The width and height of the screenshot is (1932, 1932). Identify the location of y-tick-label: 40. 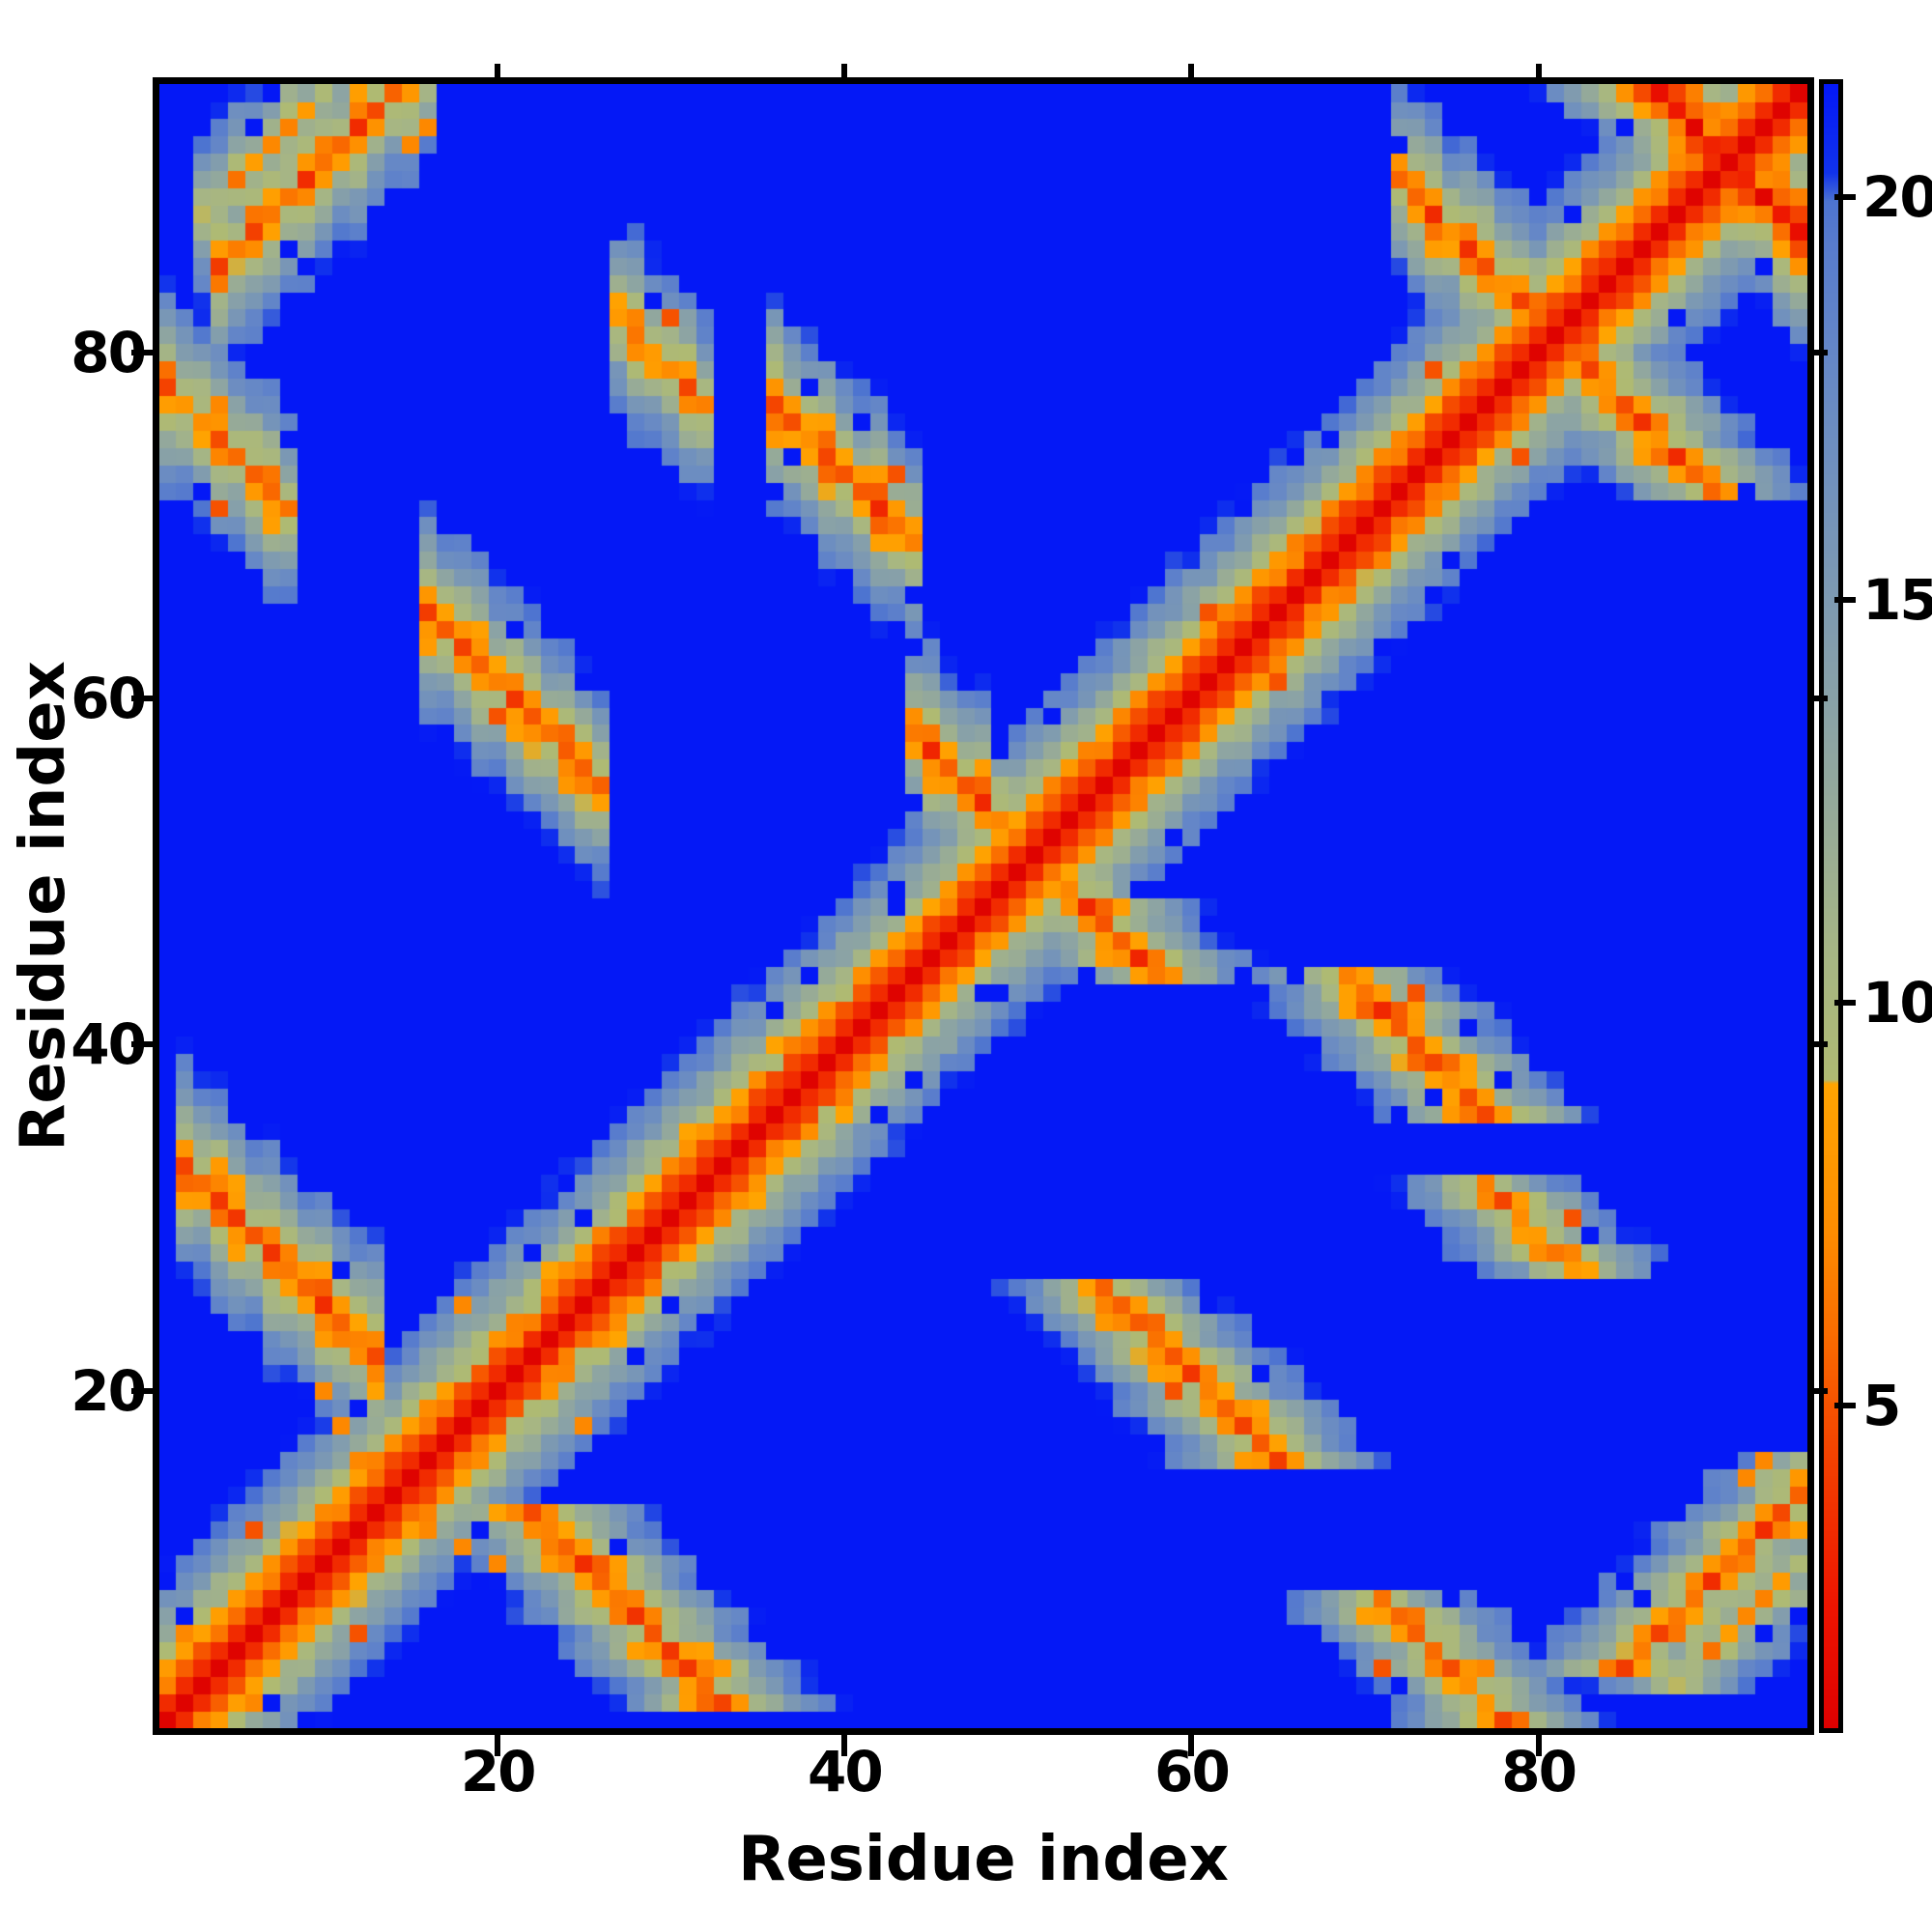
(109, 1044).